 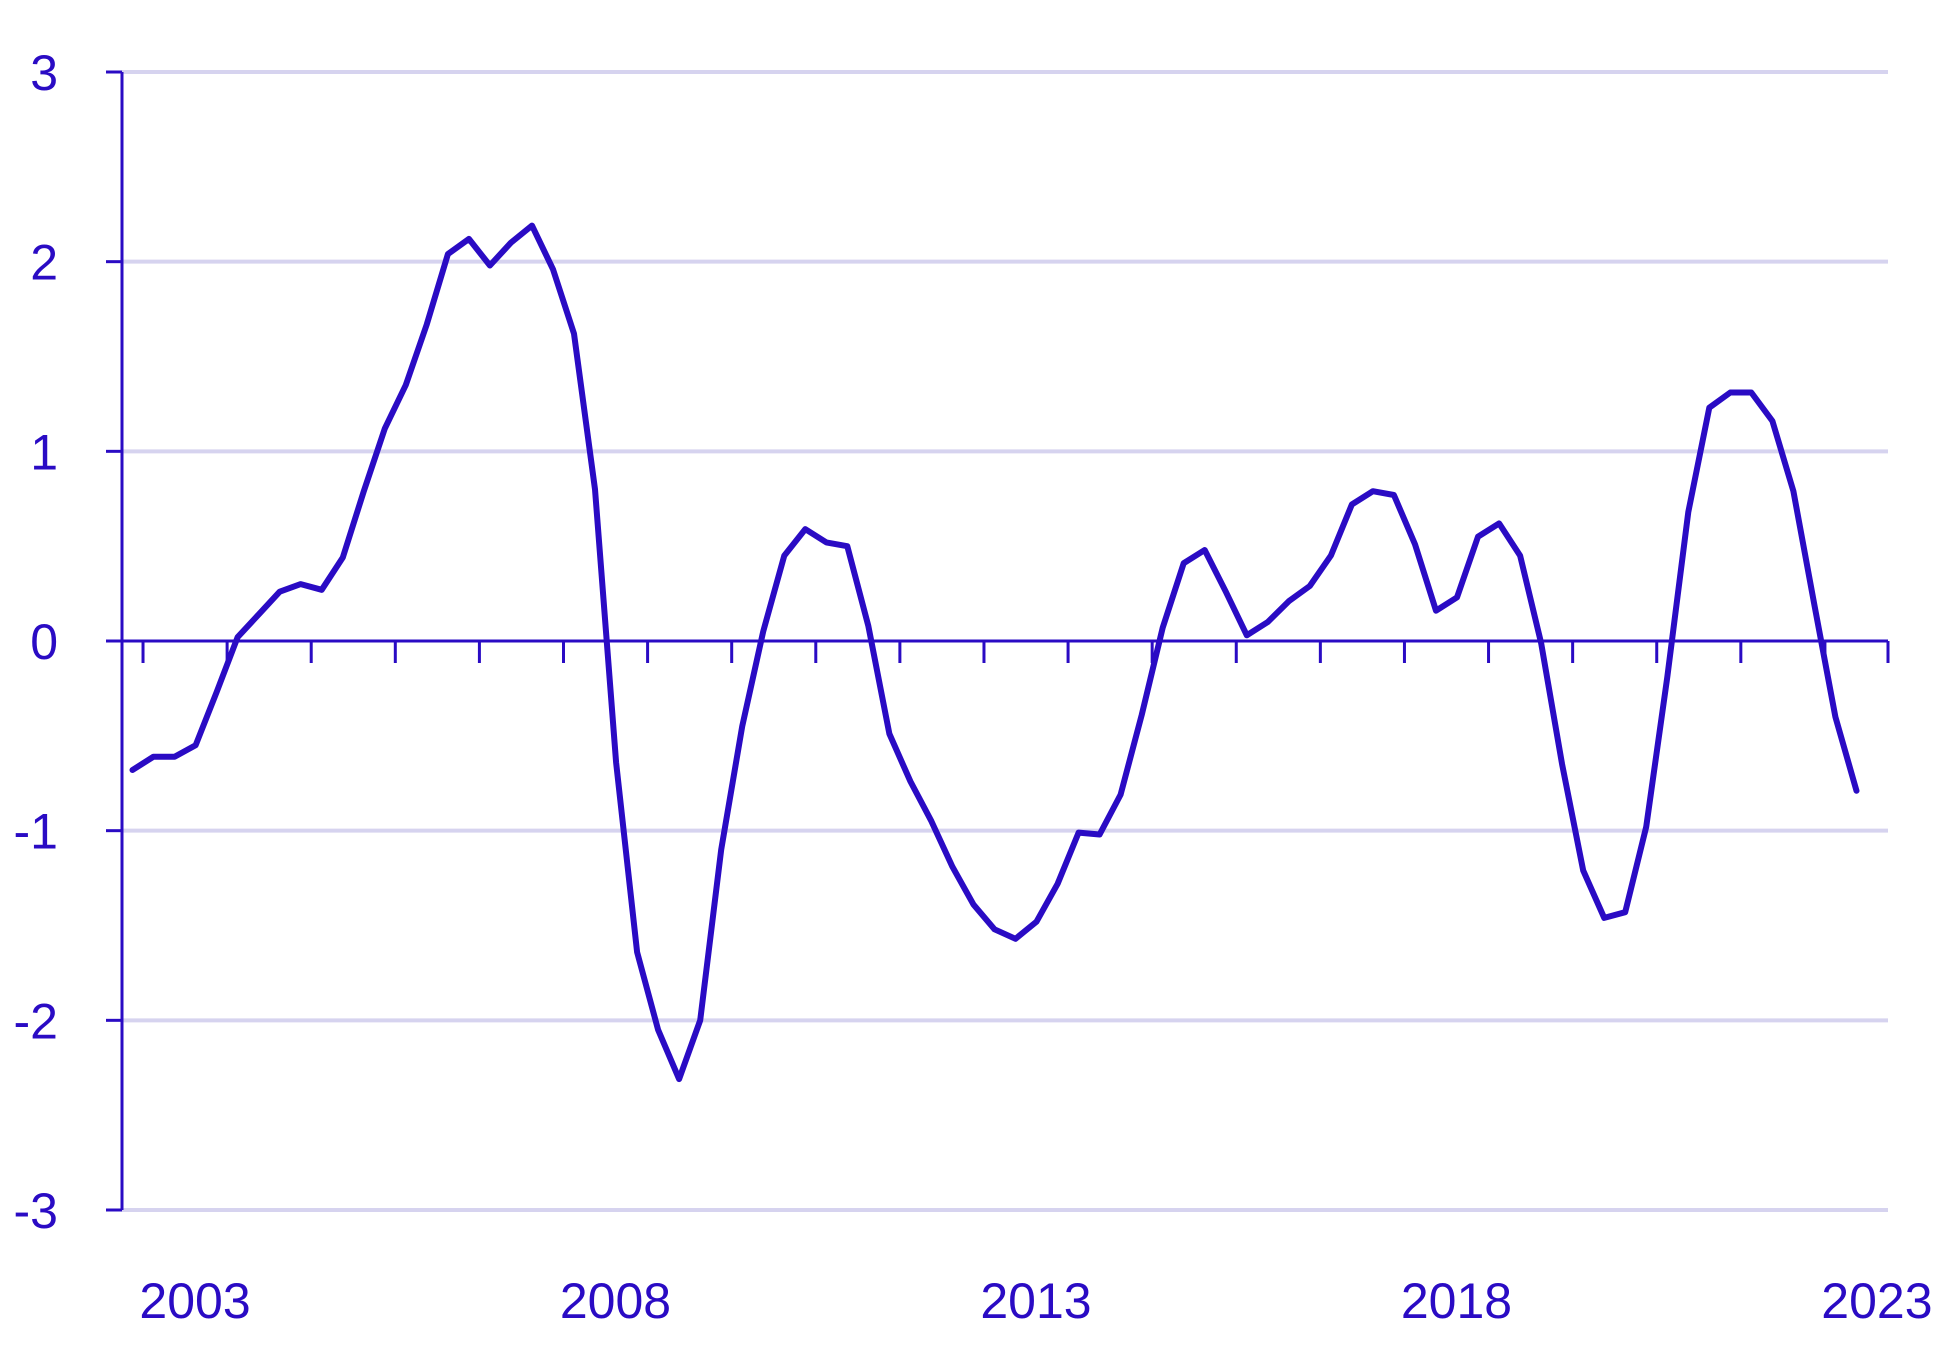 I want to click on x-tick-label: 2023, so click(x=1876, y=1301).